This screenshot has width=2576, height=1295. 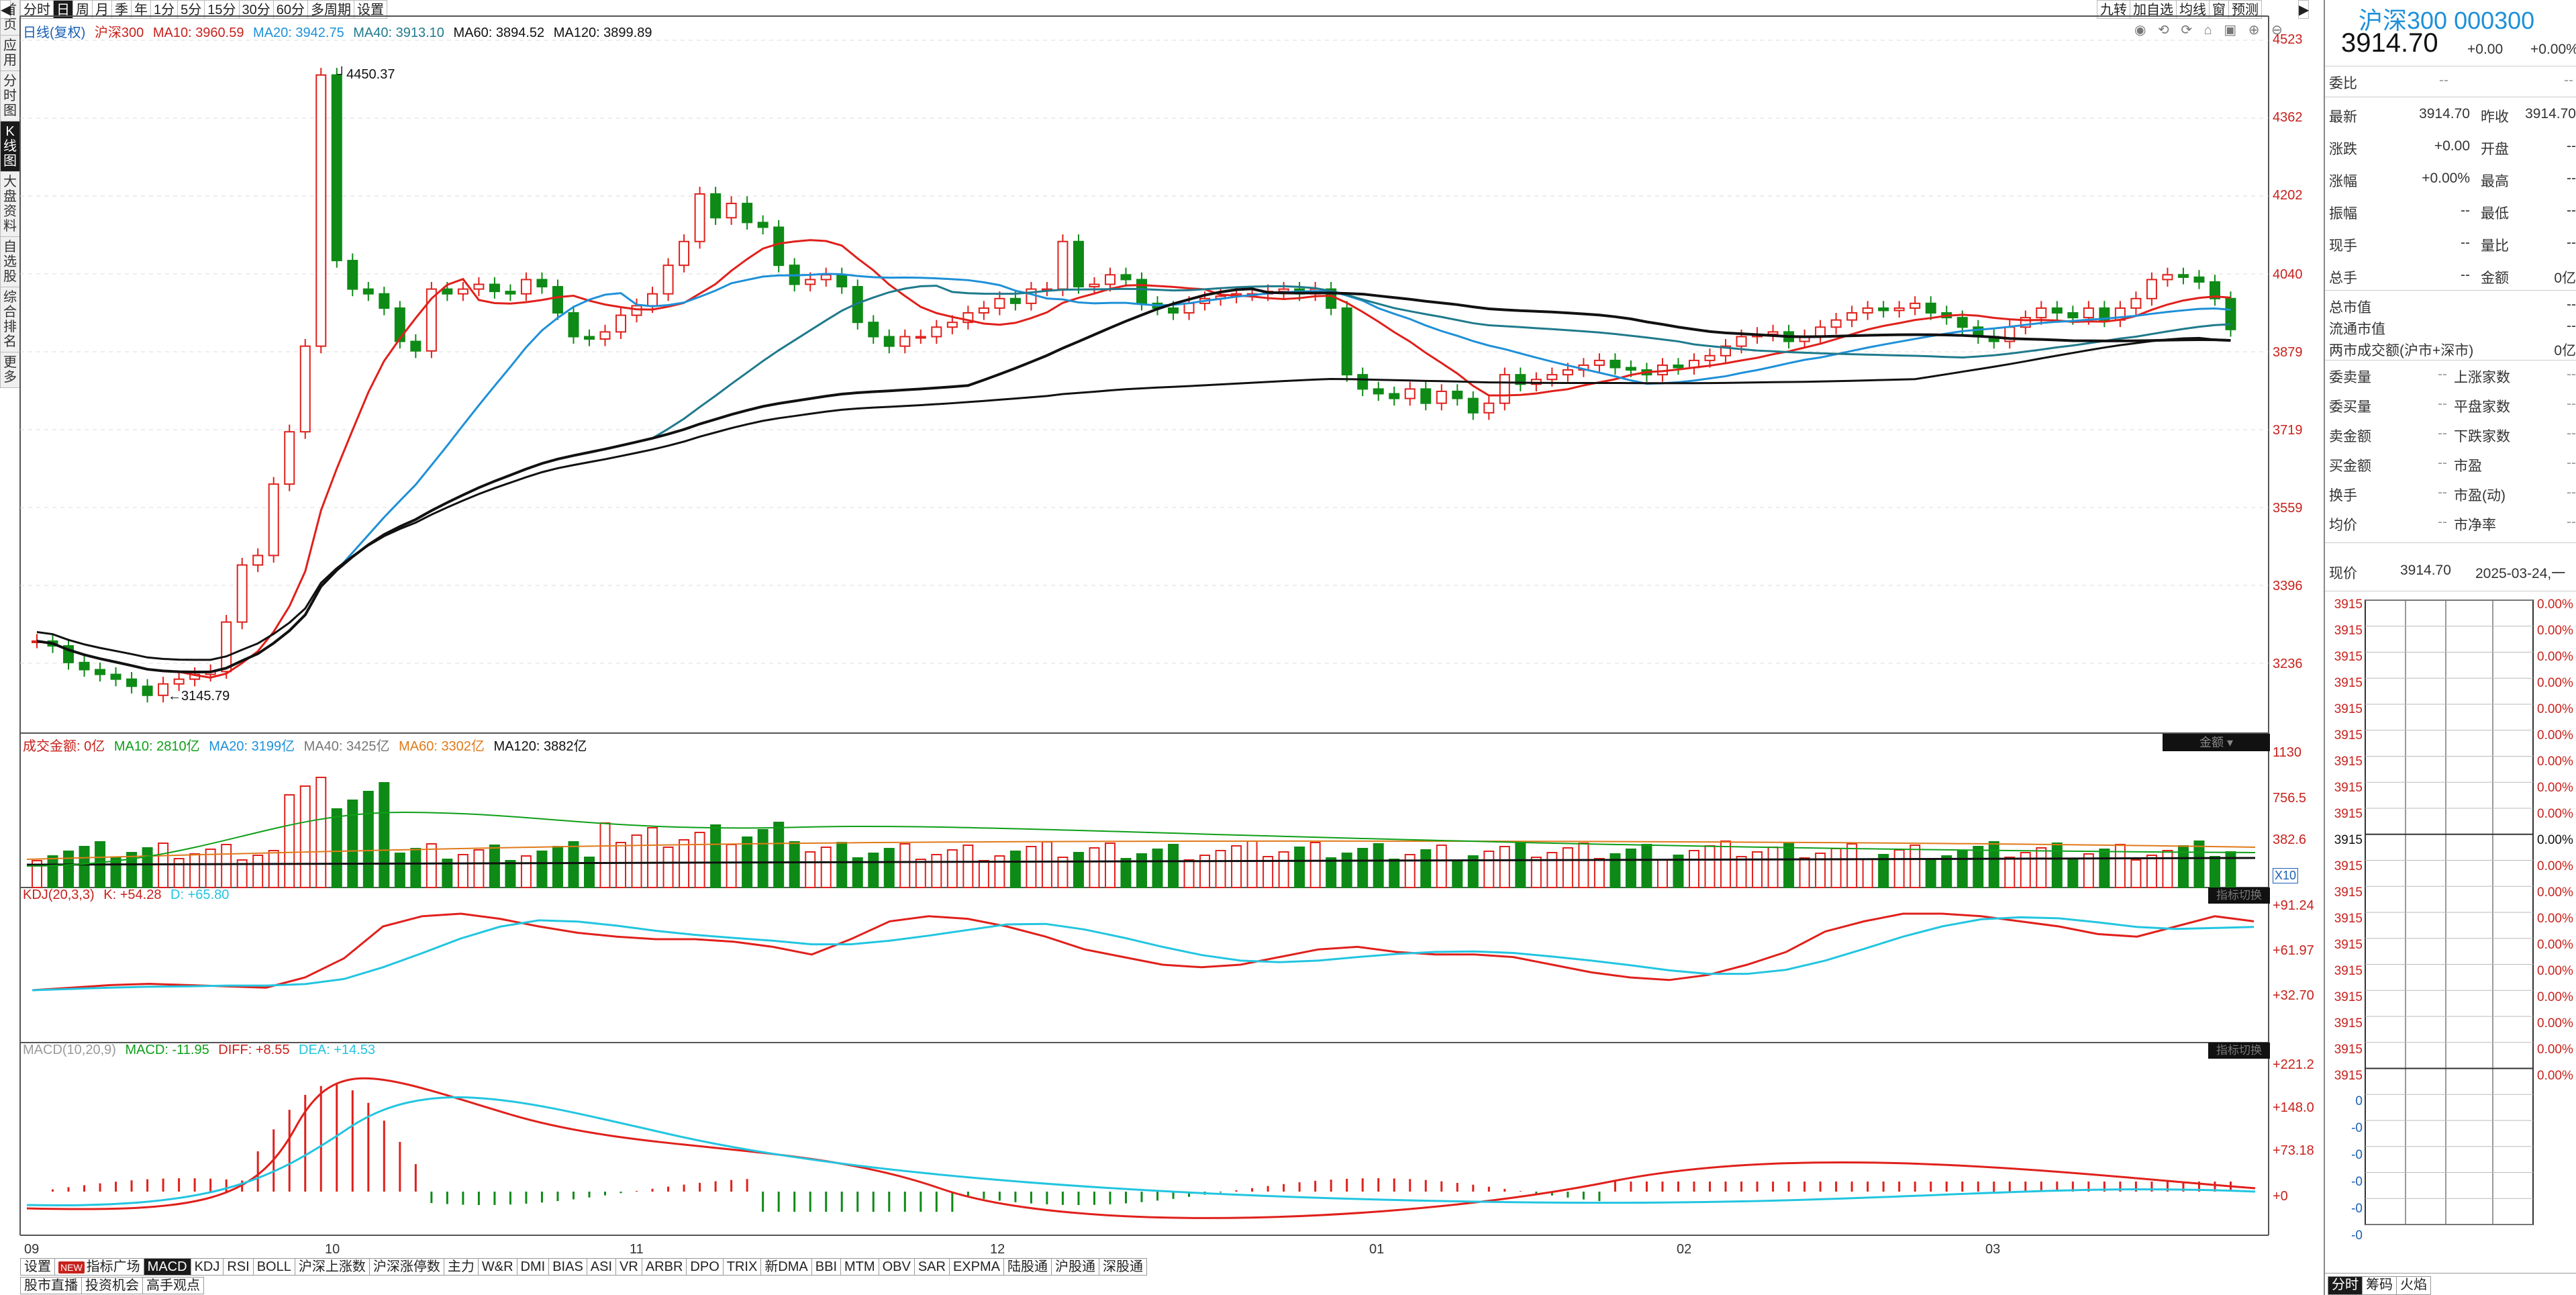 I want to click on mini-low-price-3: -0, so click(x=2357, y=1182).